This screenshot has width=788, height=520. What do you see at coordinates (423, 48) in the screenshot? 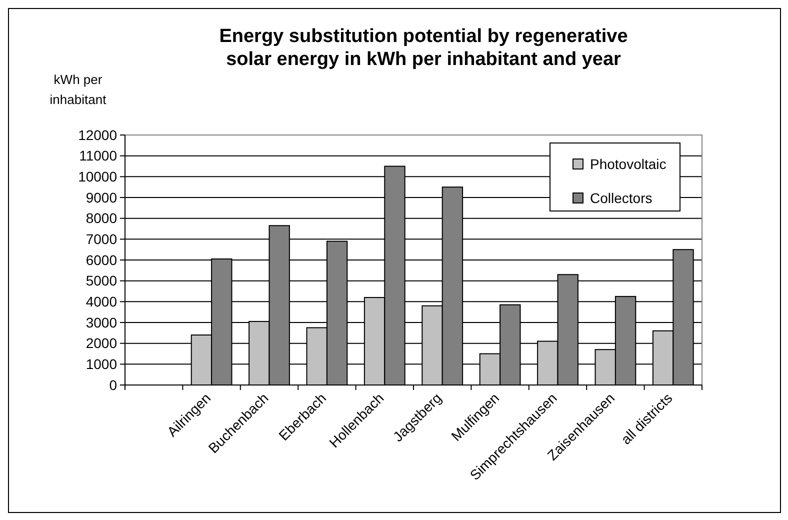
I see `chart-title: Energy substitution potential by regenerative solar energy in kWh per inhabitant and year` at bounding box center [423, 48].